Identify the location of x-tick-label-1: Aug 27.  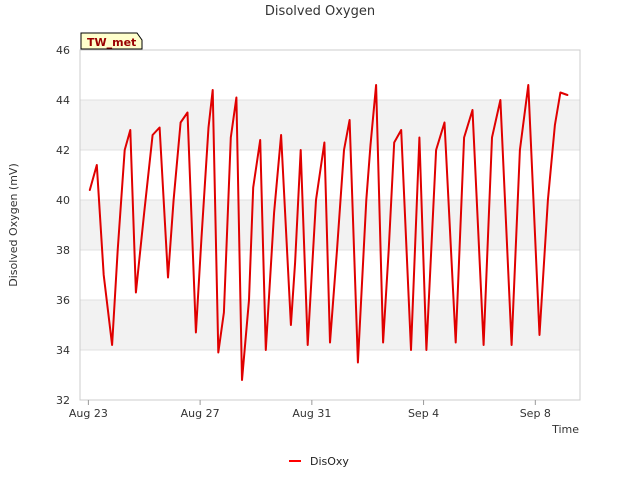
(200, 413).